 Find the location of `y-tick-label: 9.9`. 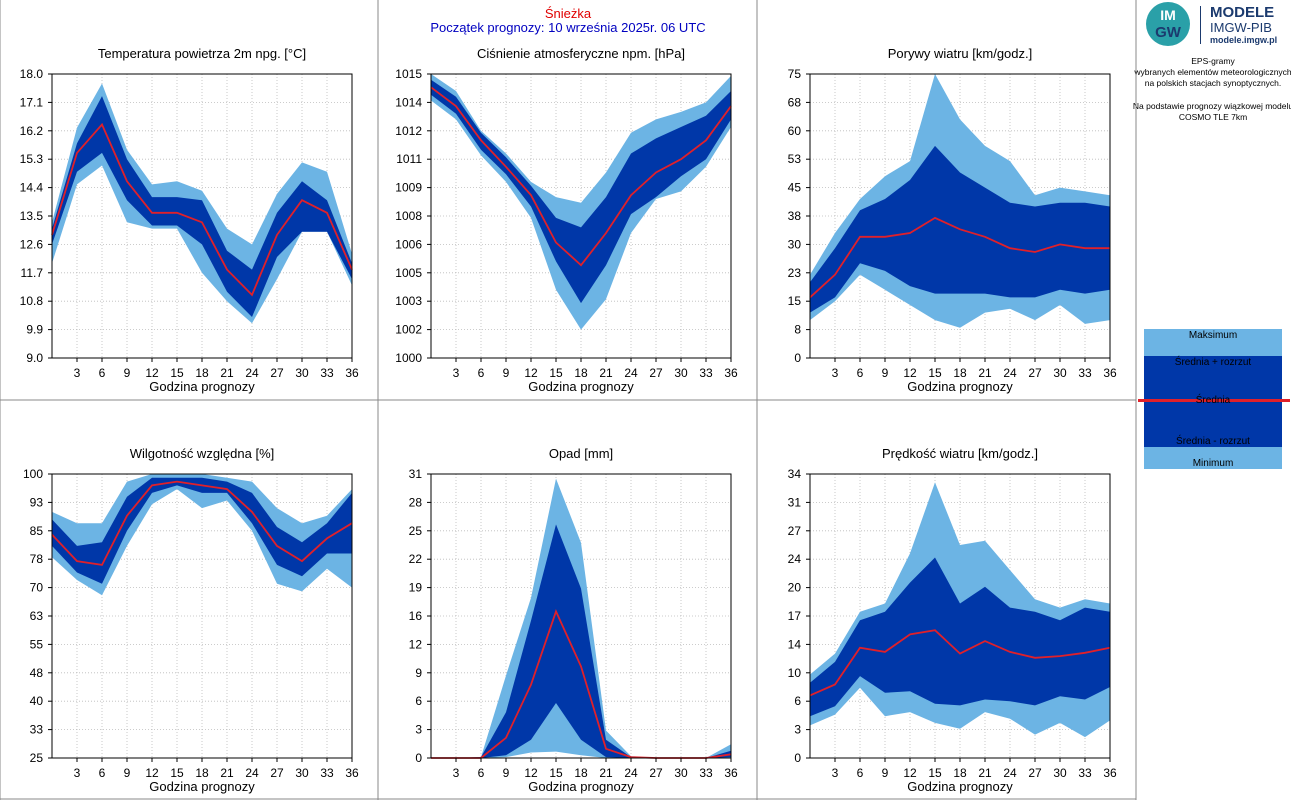

y-tick-label: 9.9 is located at coordinates (34, 330).